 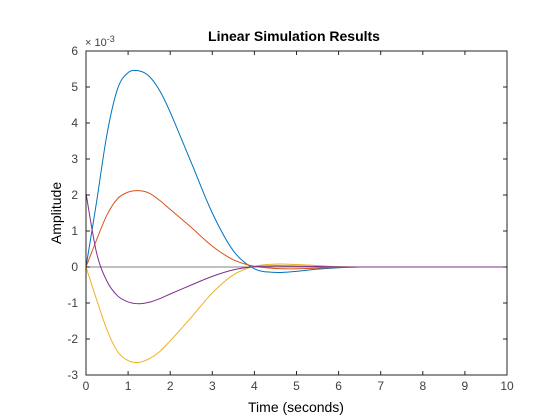 I want to click on y-tick-label: -1, so click(x=72, y=303).